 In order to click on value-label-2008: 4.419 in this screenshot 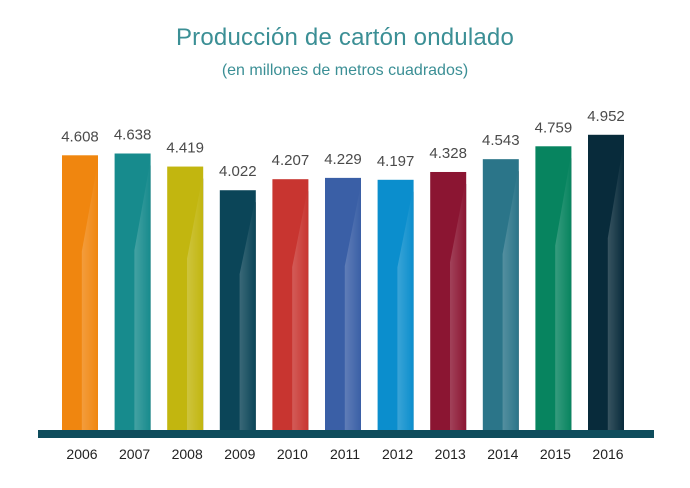, I will do `click(185, 148)`.